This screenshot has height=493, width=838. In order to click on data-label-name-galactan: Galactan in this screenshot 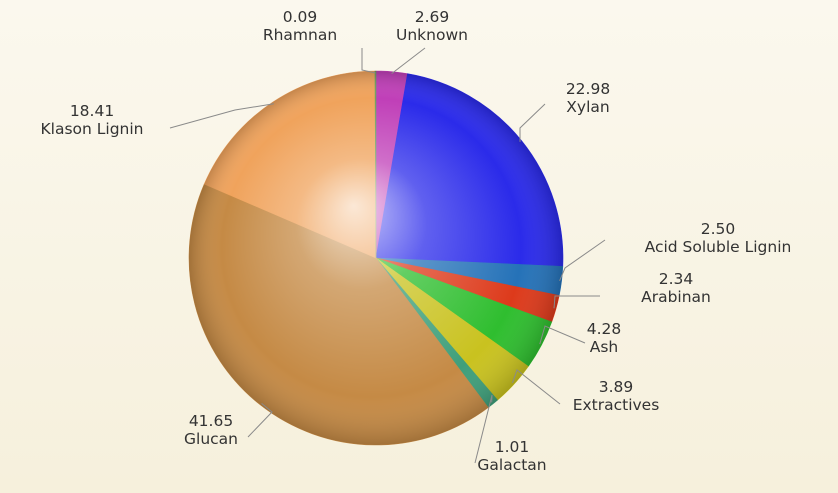, I will do `click(511, 465)`.